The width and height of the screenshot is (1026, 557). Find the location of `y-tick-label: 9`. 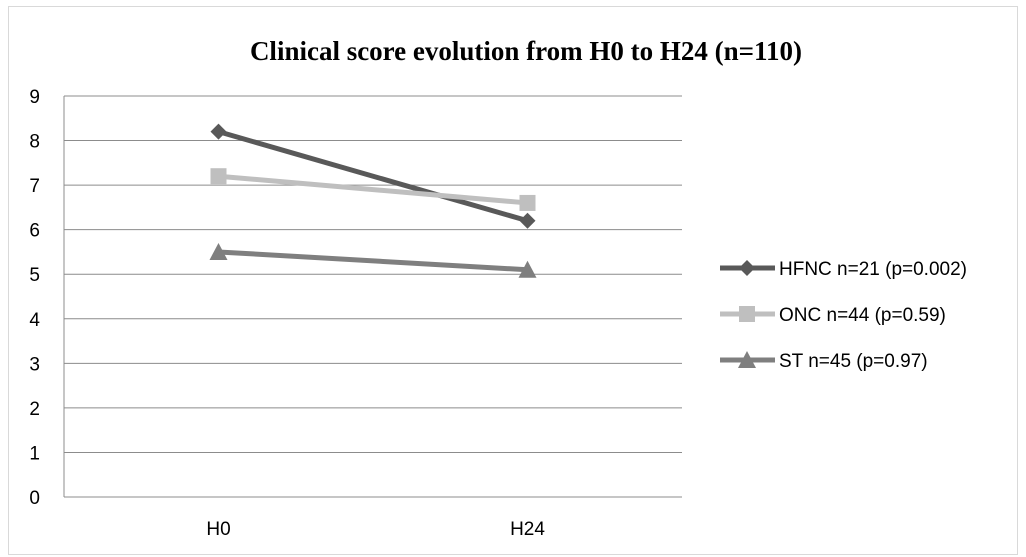

y-tick-label: 9 is located at coordinates (34, 97).